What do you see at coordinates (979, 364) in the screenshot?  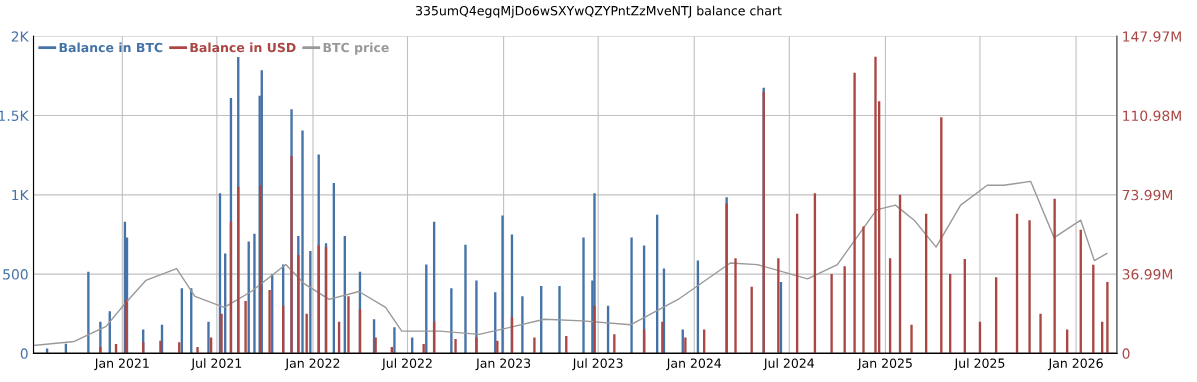 I see `x-tick-label: Jul 2025` at bounding box center [979, 364].